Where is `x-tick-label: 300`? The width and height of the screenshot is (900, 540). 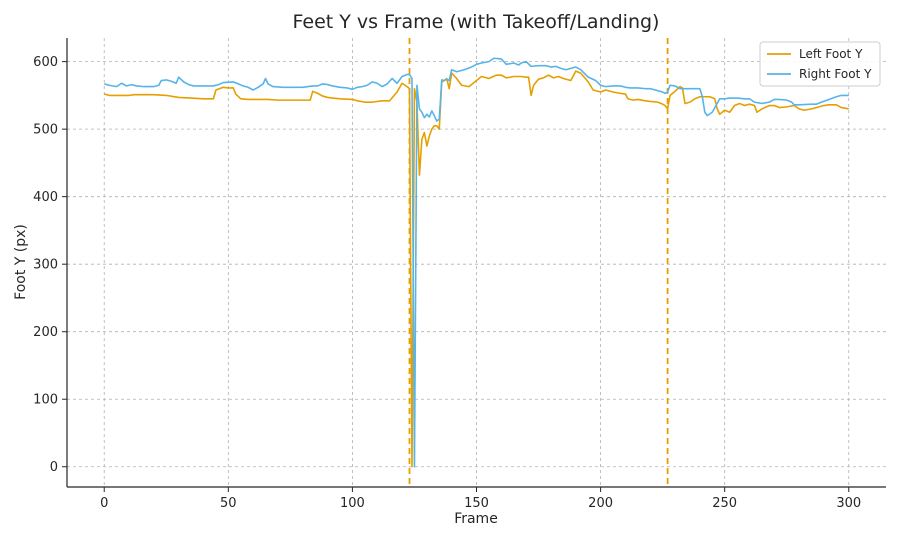
x-tick-label: 300 is located at coordinates (848, 503).